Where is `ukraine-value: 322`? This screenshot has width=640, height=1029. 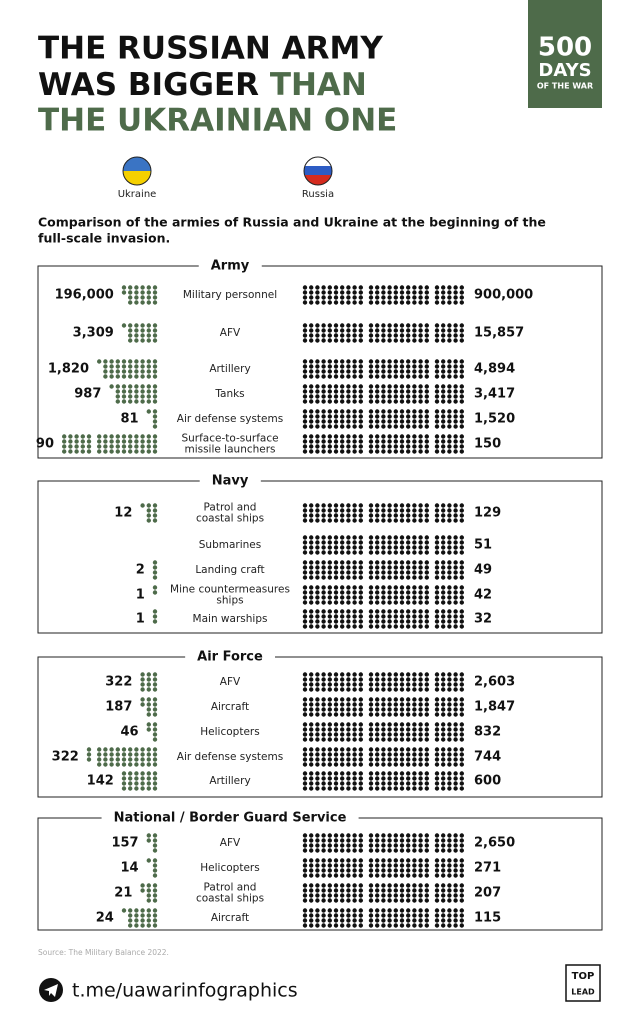 ukraine-value: 322 is located at coordinates (118, 682).